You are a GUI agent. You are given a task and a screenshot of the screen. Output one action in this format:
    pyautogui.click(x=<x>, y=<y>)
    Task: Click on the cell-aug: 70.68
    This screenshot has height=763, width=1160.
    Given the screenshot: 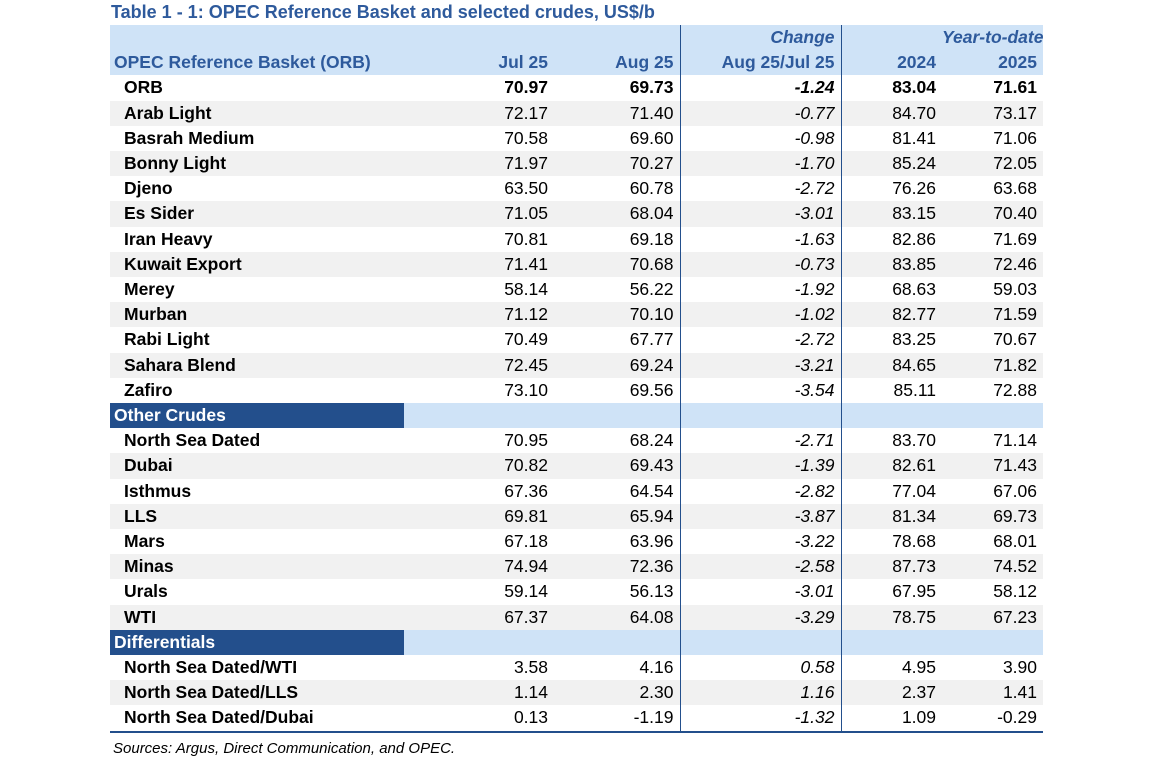 What is the action you would take?
    pyautogui.click(x=617, y=264)
    